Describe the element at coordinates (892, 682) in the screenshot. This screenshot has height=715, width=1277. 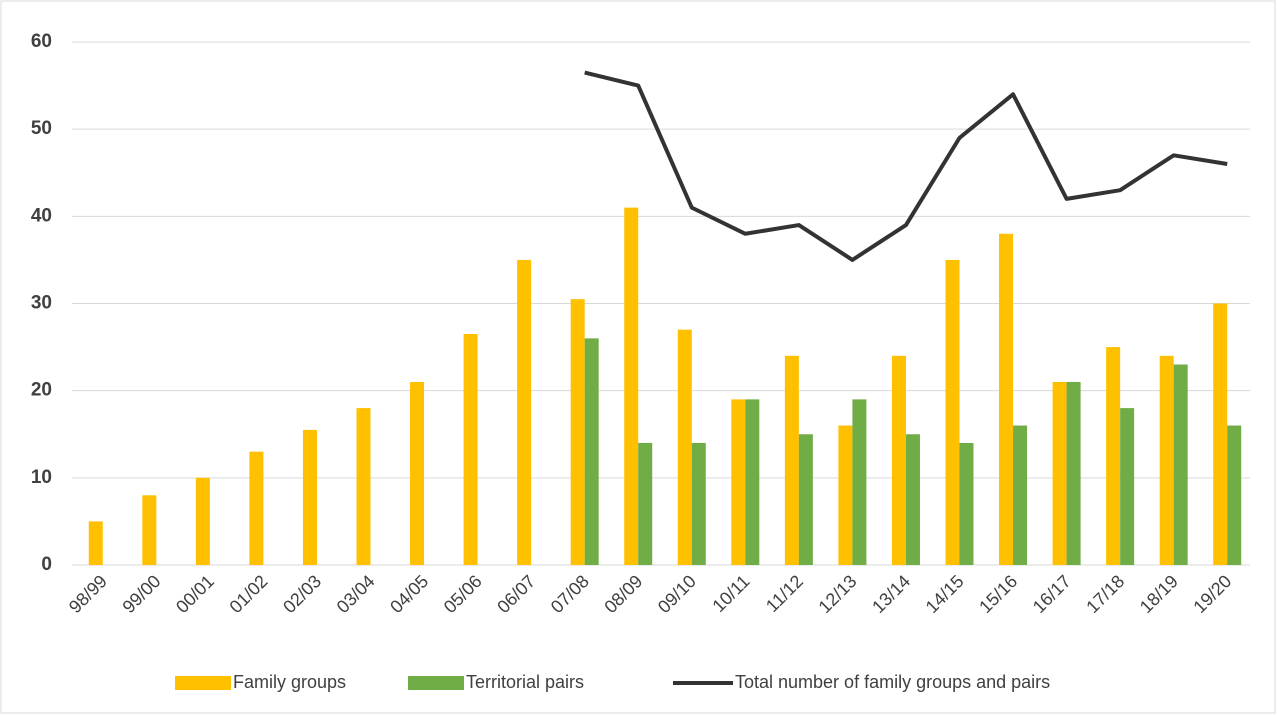
I see `legend-label: Total number of family groups and pairs` at that location.